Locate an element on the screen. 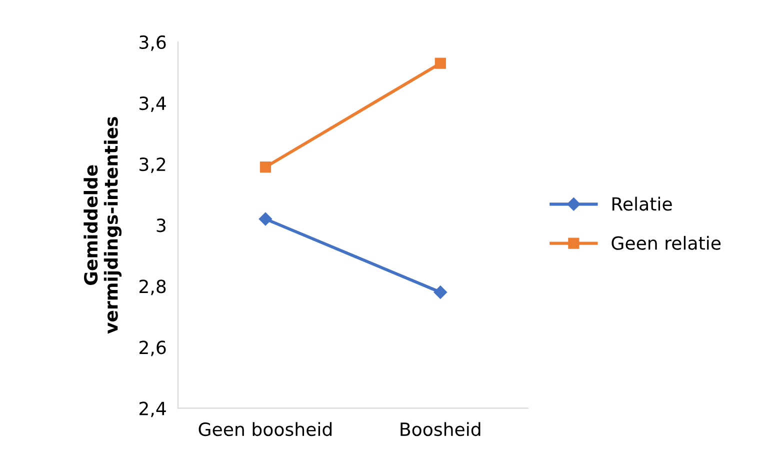 This screenshot has height=466, width=774. y-tick-label: 3,4 is located at coordinates (153, 104).